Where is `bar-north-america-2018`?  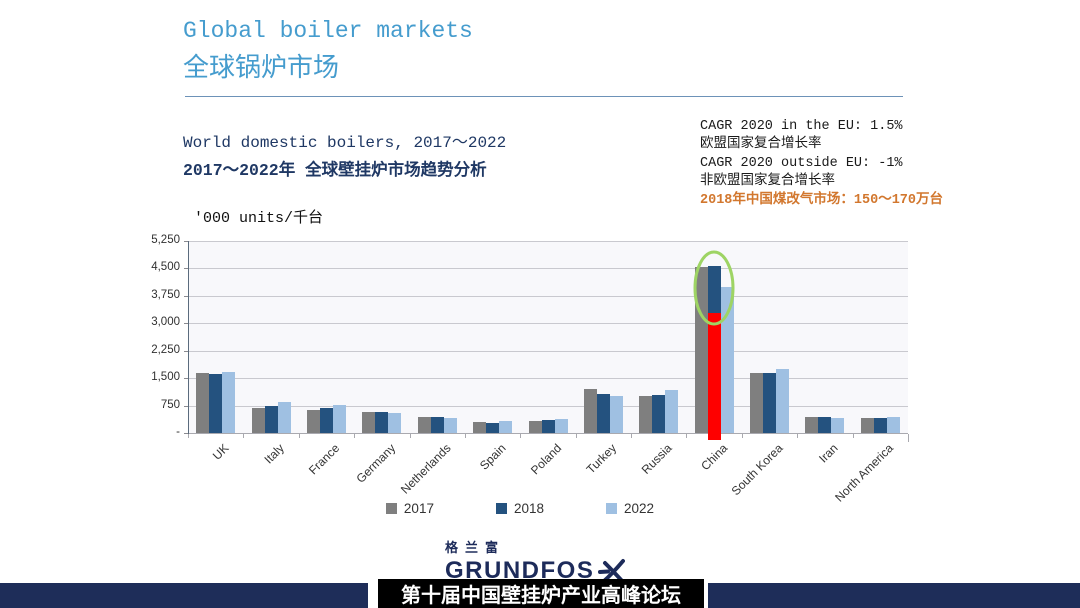
bar-north-america-2018 is located at coordinates (880, 425).